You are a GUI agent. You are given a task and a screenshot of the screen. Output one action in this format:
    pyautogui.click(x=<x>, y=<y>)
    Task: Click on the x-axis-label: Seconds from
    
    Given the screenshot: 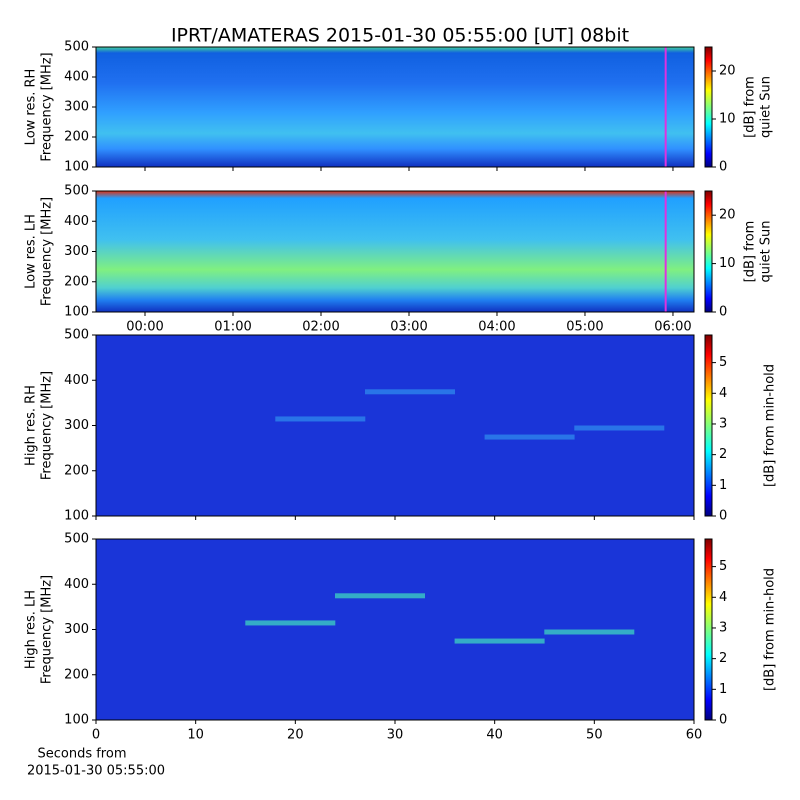 What is the action you would take?
    pyautogui.click(x=81, y=754)
    